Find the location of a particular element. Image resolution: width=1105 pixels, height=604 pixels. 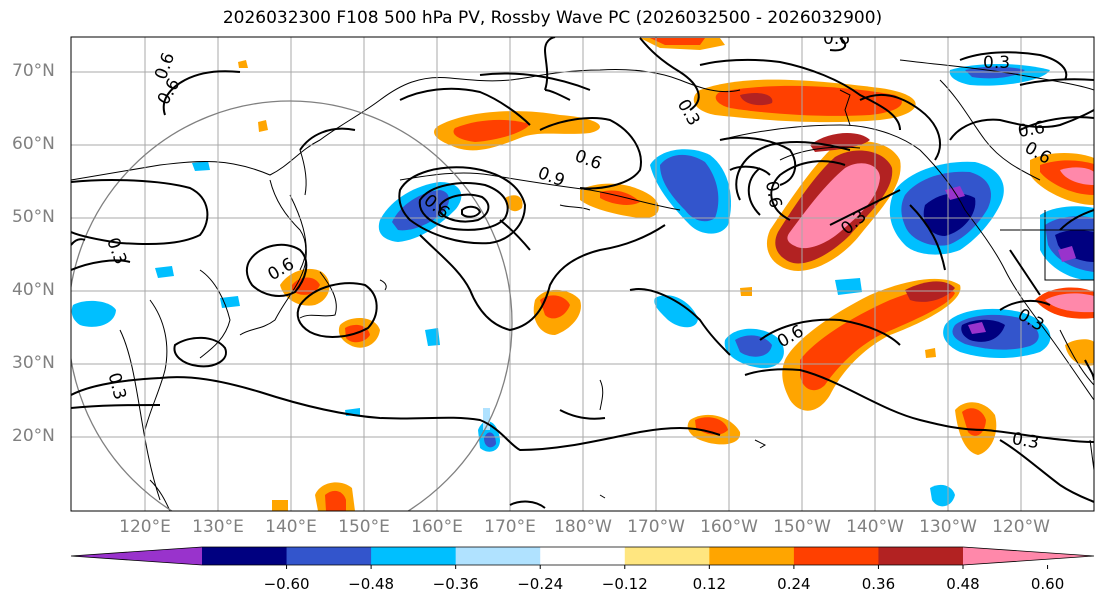

lon-label: 170°E is located at coordinates (510, 527).